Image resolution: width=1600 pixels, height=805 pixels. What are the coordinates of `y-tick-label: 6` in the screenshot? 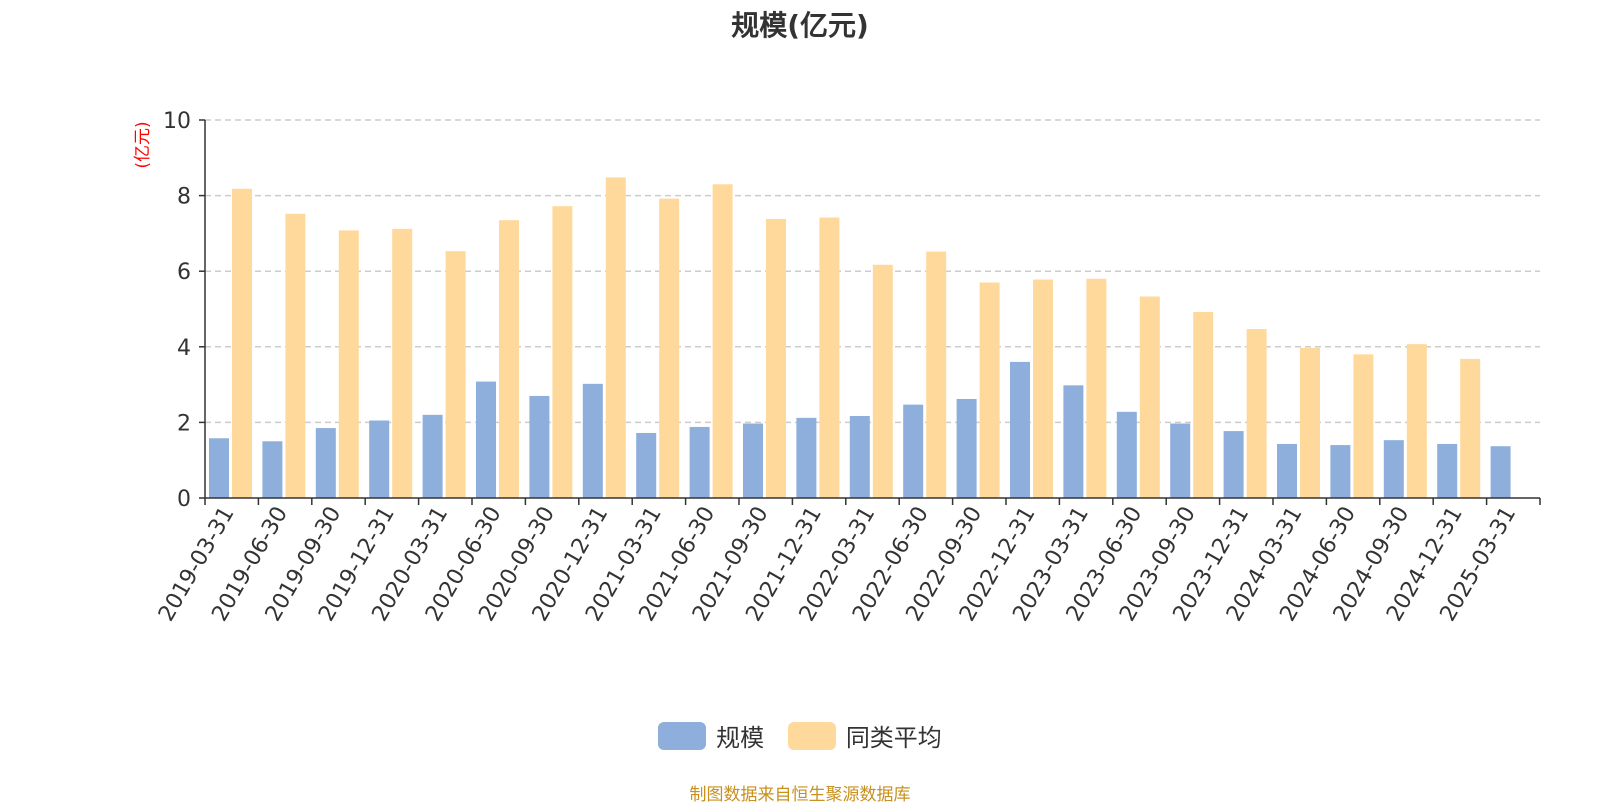 It's located at (184, 272).